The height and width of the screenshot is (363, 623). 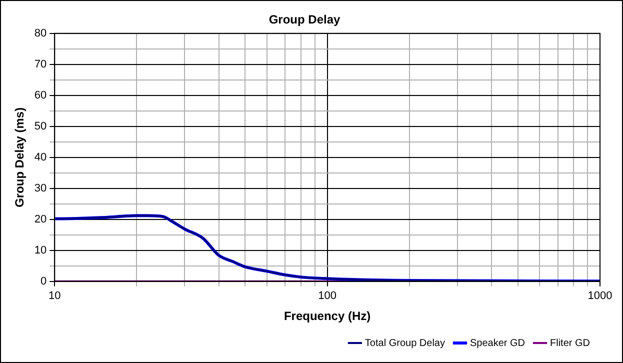 What do you see at coordinates (600, 296) in the screenshot?
I see `x-tick-label: 1000` at bounding box center [600, 296].